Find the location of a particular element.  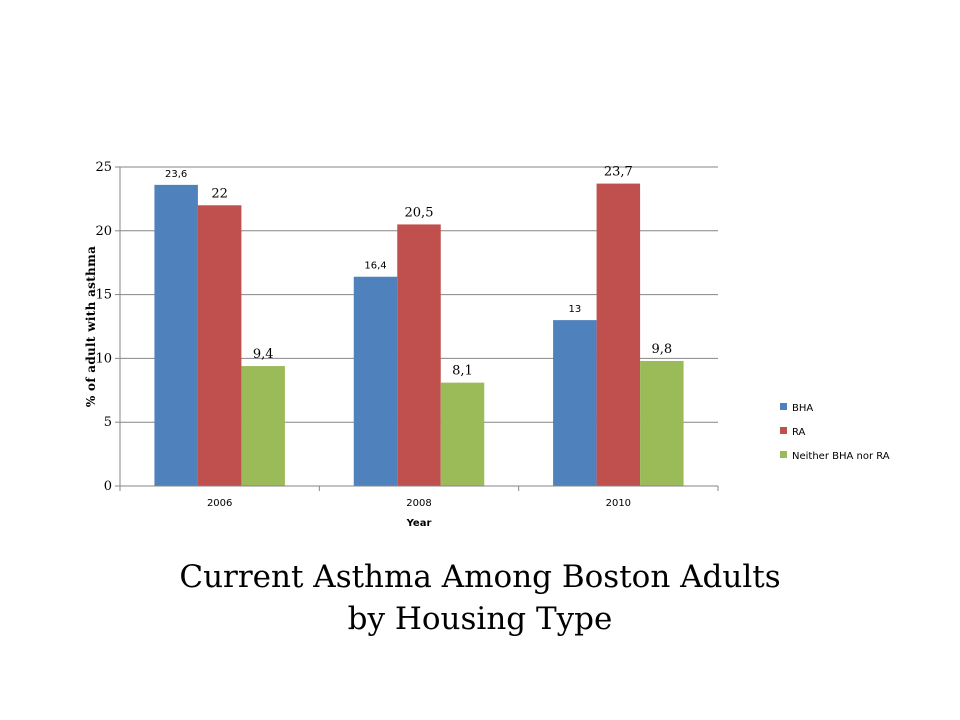

bar-bha-2008 is located at coordinates (375, 381).